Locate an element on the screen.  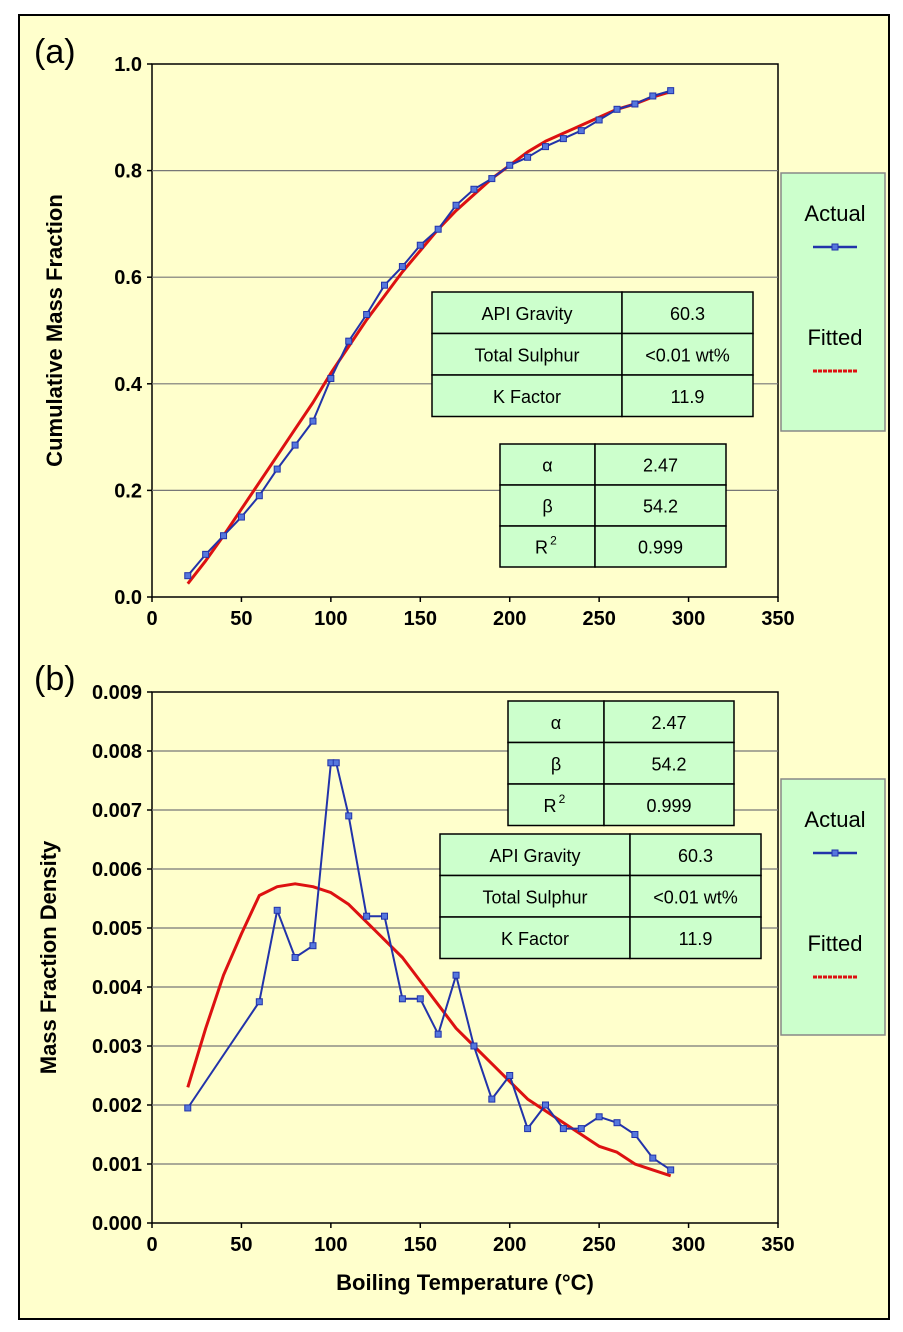
y-tick-label: 0.8 is located at coordinates (128, 172).